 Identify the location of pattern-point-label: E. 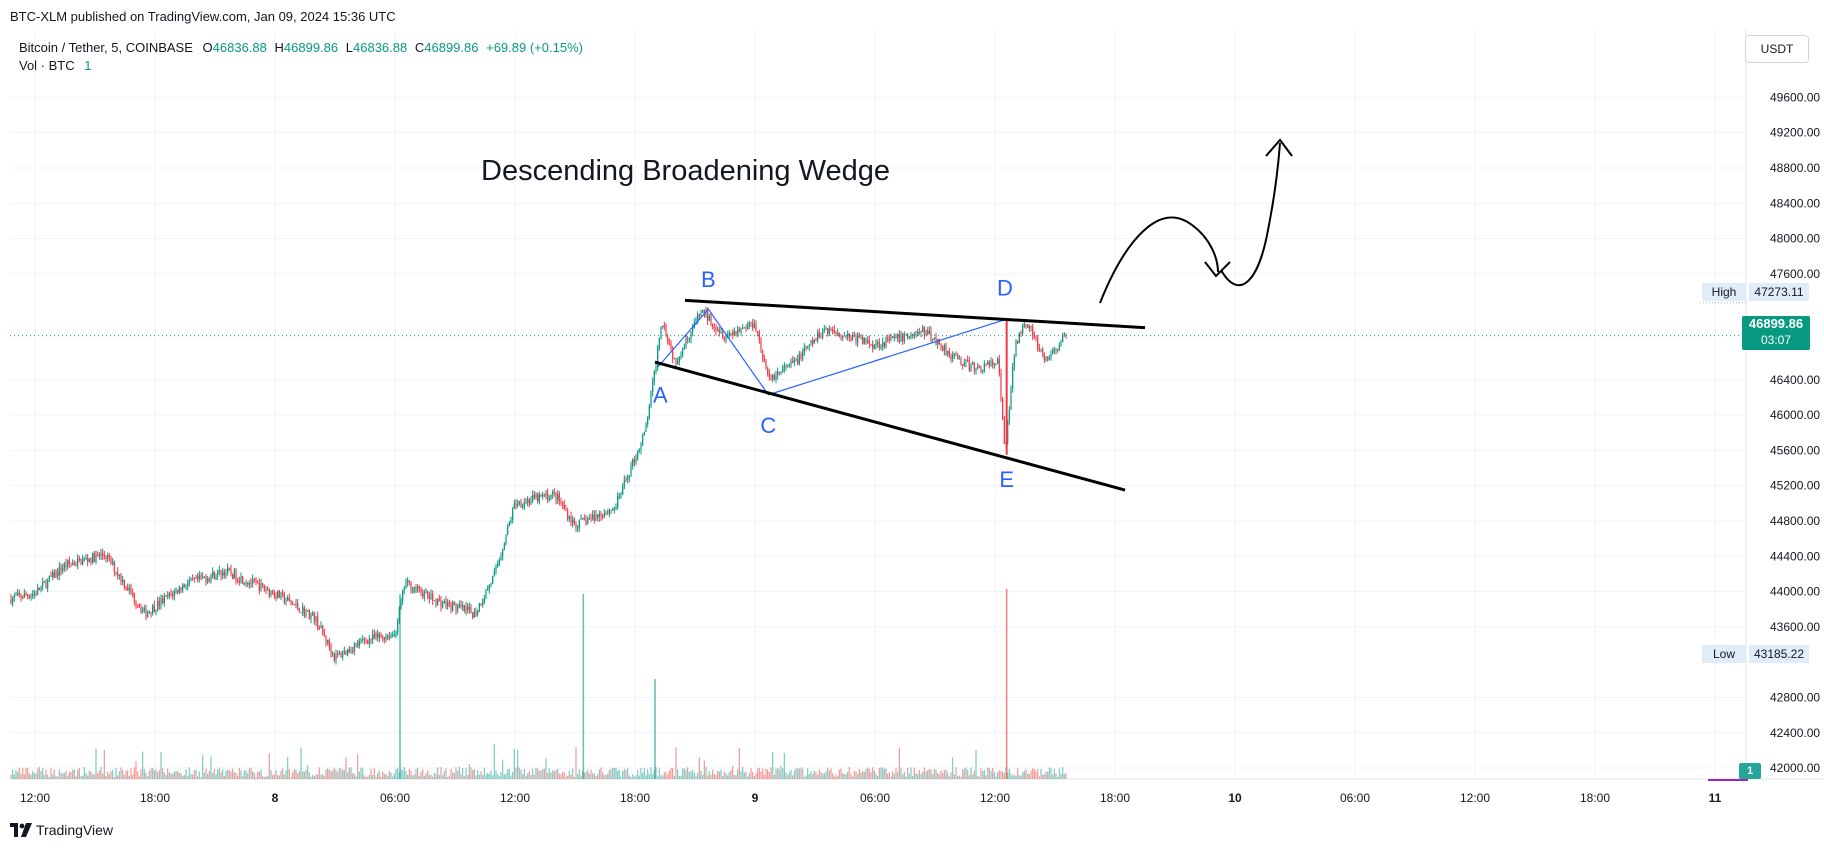
(1006, 479).